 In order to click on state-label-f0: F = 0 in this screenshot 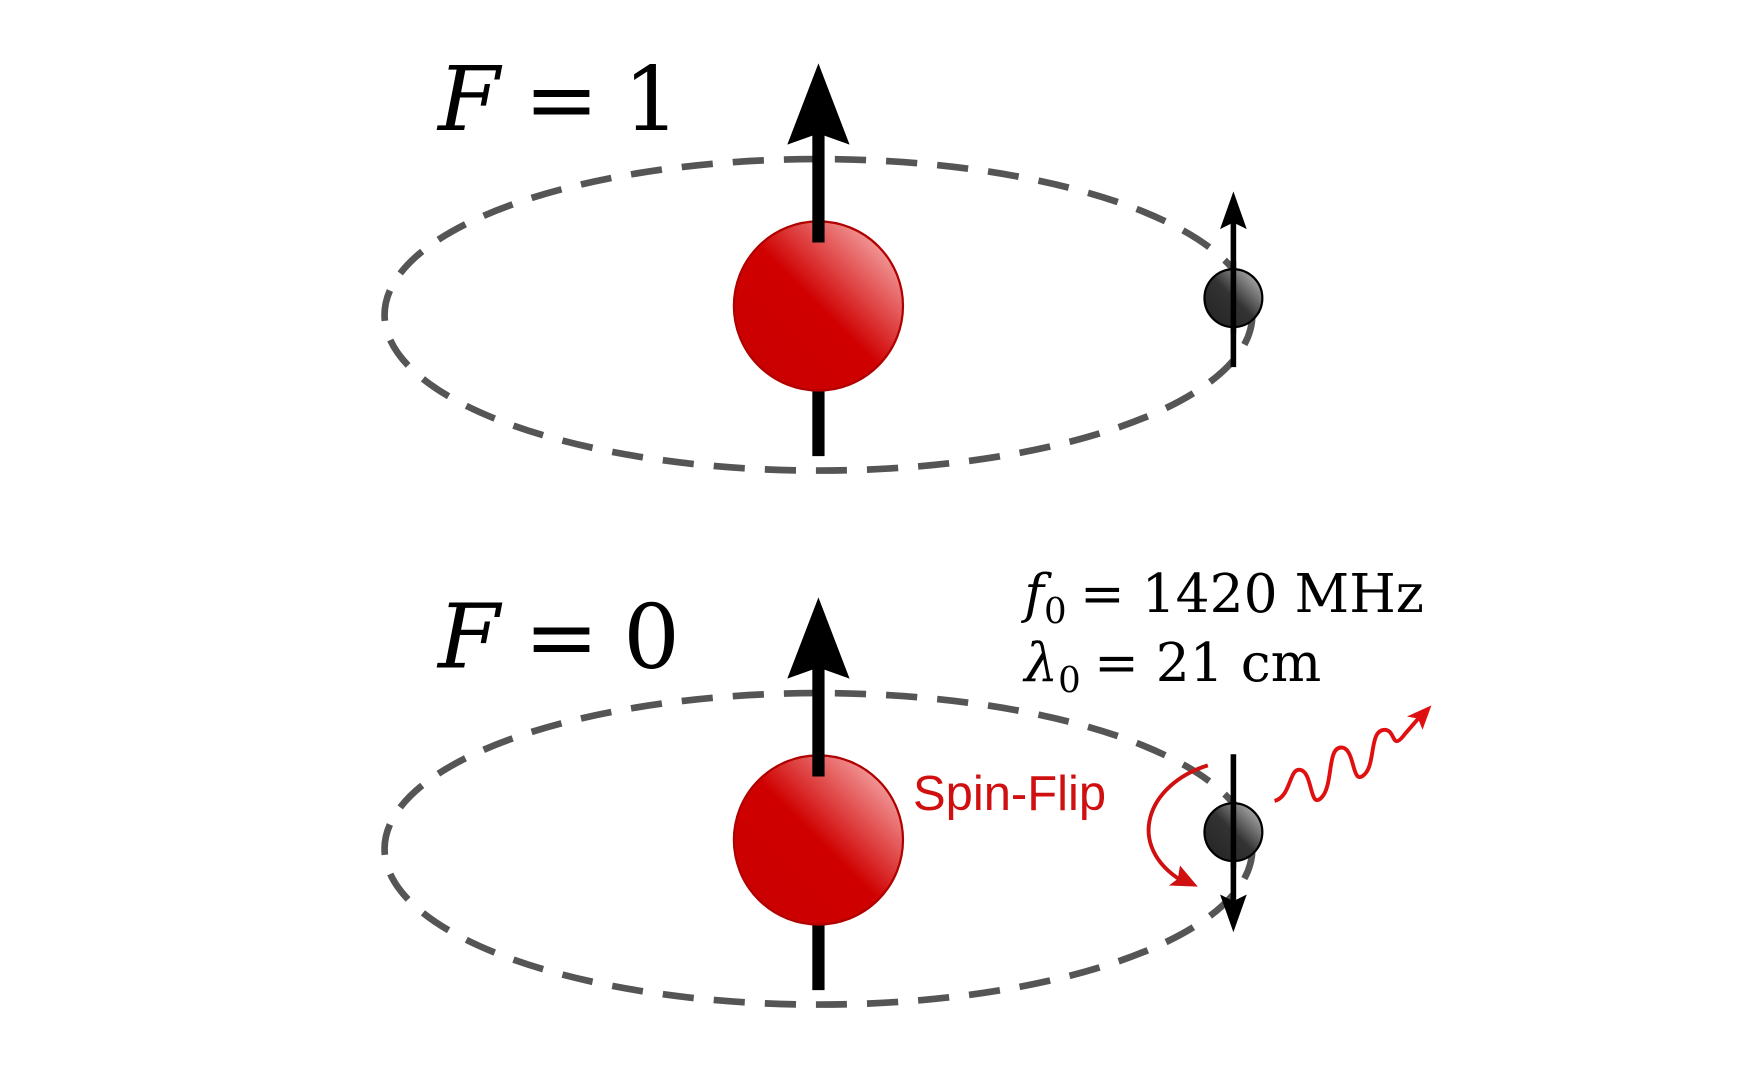, I will do `click(558, 637)`.